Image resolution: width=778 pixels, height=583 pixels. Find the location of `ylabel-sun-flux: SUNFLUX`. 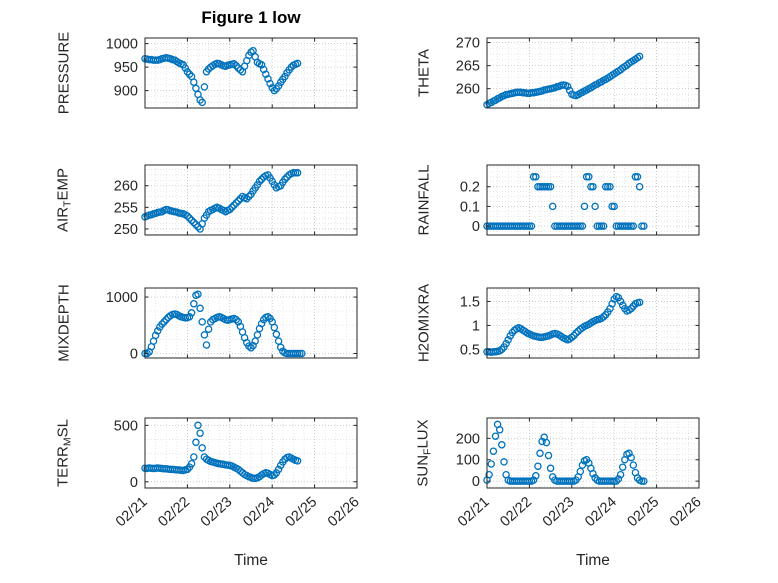

ylabel-sun-flux: SUNFLUX is located at coordinates (424, 453).